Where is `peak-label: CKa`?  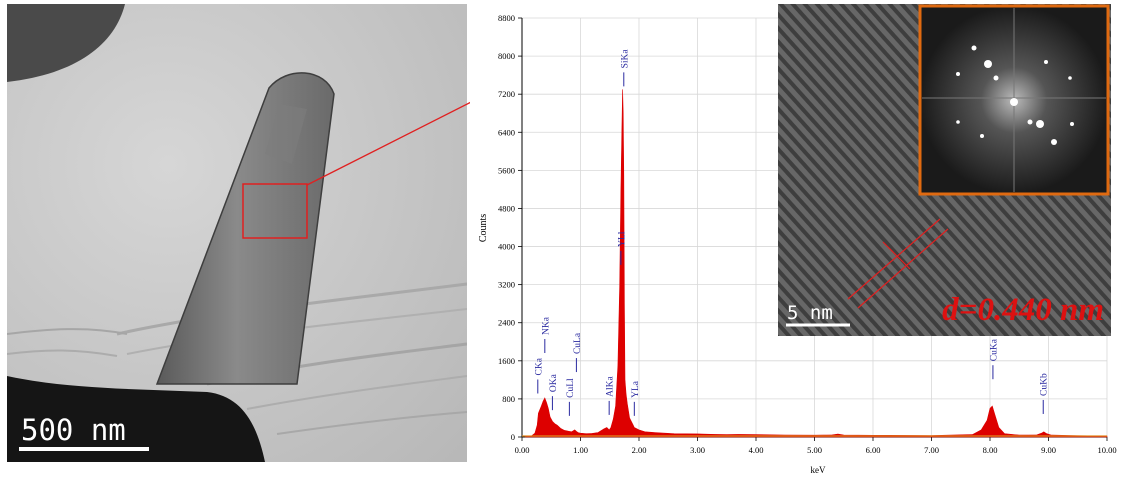 peak-label: CKa is located at coordinates (539, 366).